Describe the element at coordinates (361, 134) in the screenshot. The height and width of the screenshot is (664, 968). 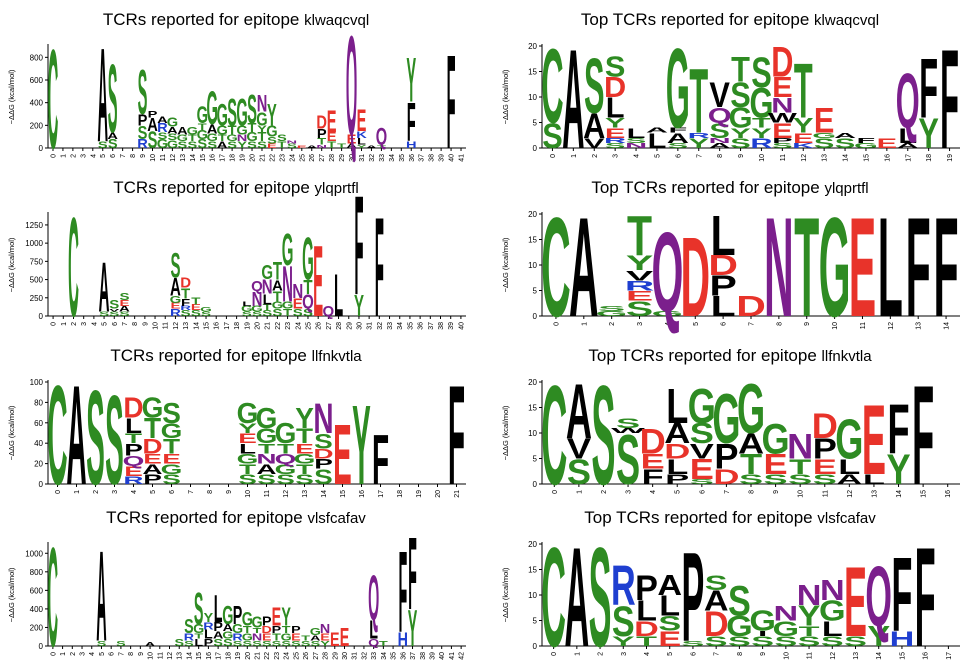
I see `logo-glyph: K` at that location.